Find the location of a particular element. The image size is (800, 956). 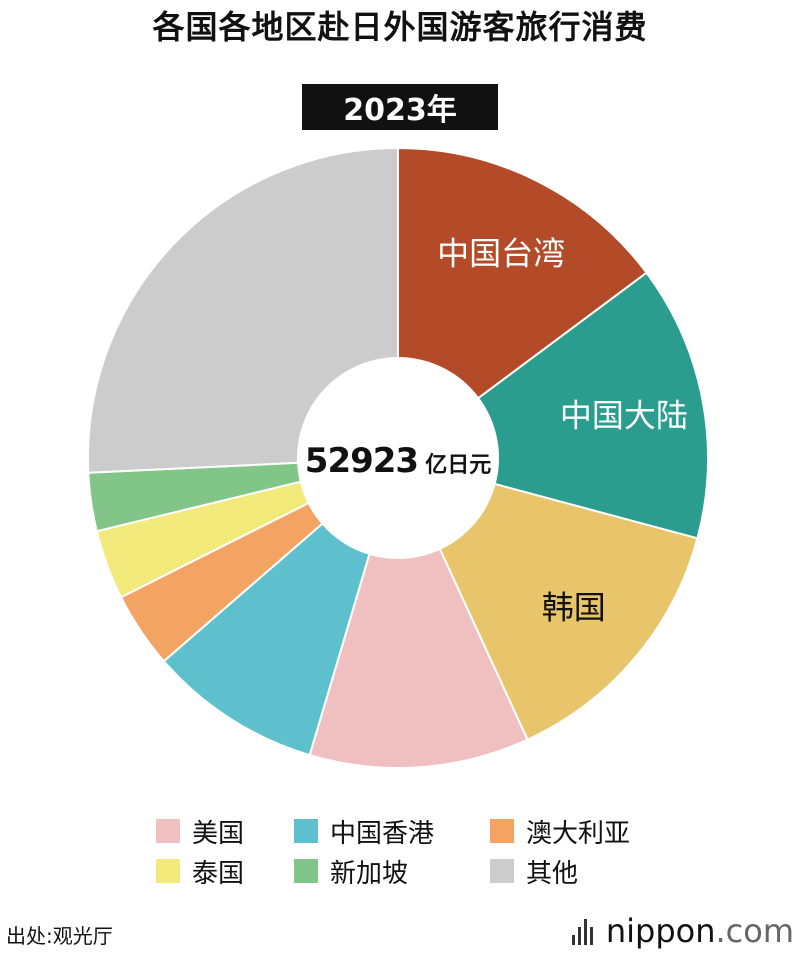

legend-label: 其他 is located at coordinates (552, 873).